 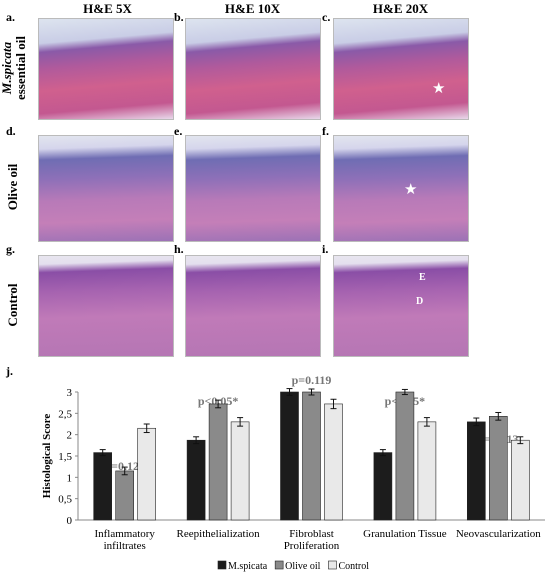 What do you see at coordinates (65, 414) in the screenshot?
I see `y-tick-label: 2,5` at bounding box center [65, 414].